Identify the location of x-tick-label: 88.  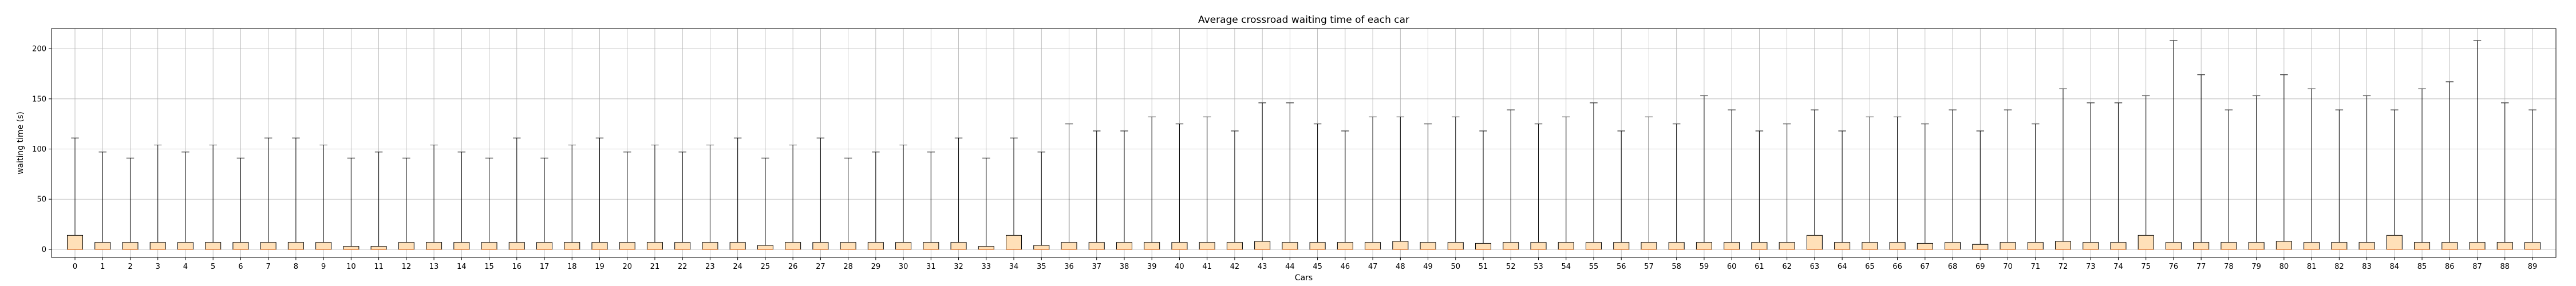
(2505, 267).